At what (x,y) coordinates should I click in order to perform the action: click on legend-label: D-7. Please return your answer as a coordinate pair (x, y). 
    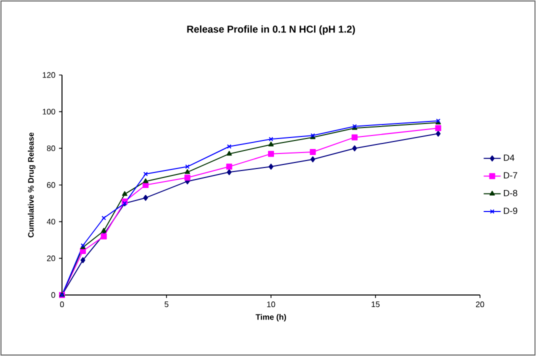
    Looking at the image, I should click on (511, 175).